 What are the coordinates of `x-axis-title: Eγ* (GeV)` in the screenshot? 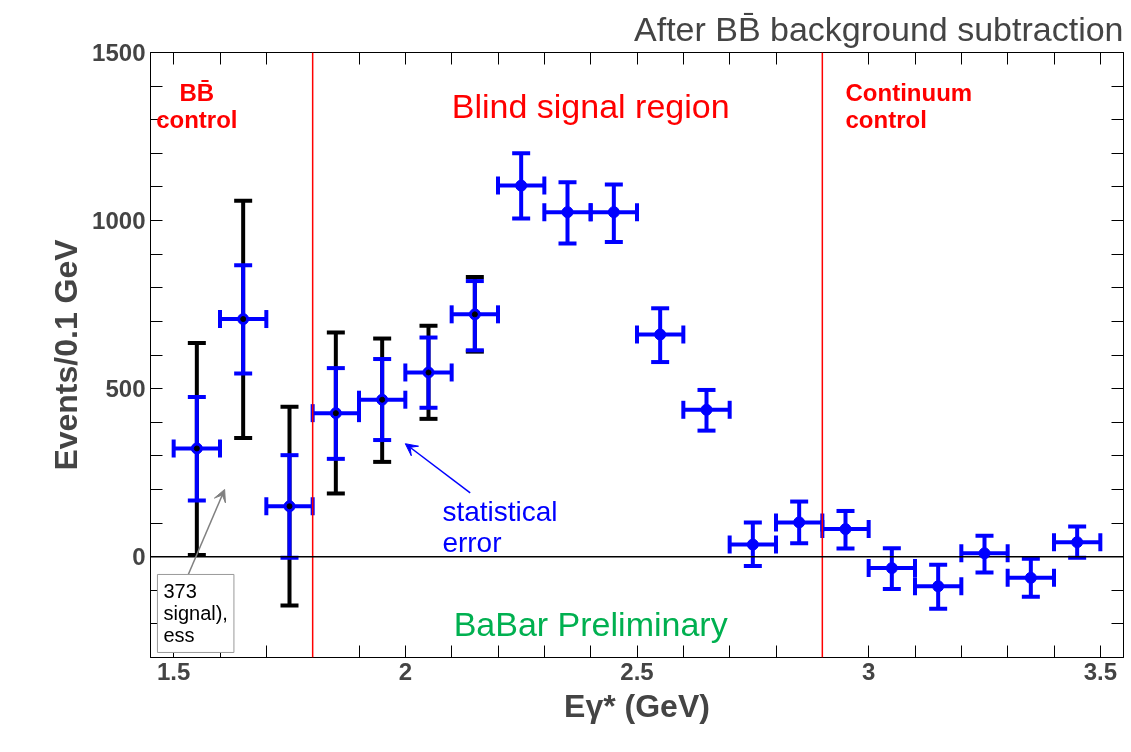 It's located at (637, 705).